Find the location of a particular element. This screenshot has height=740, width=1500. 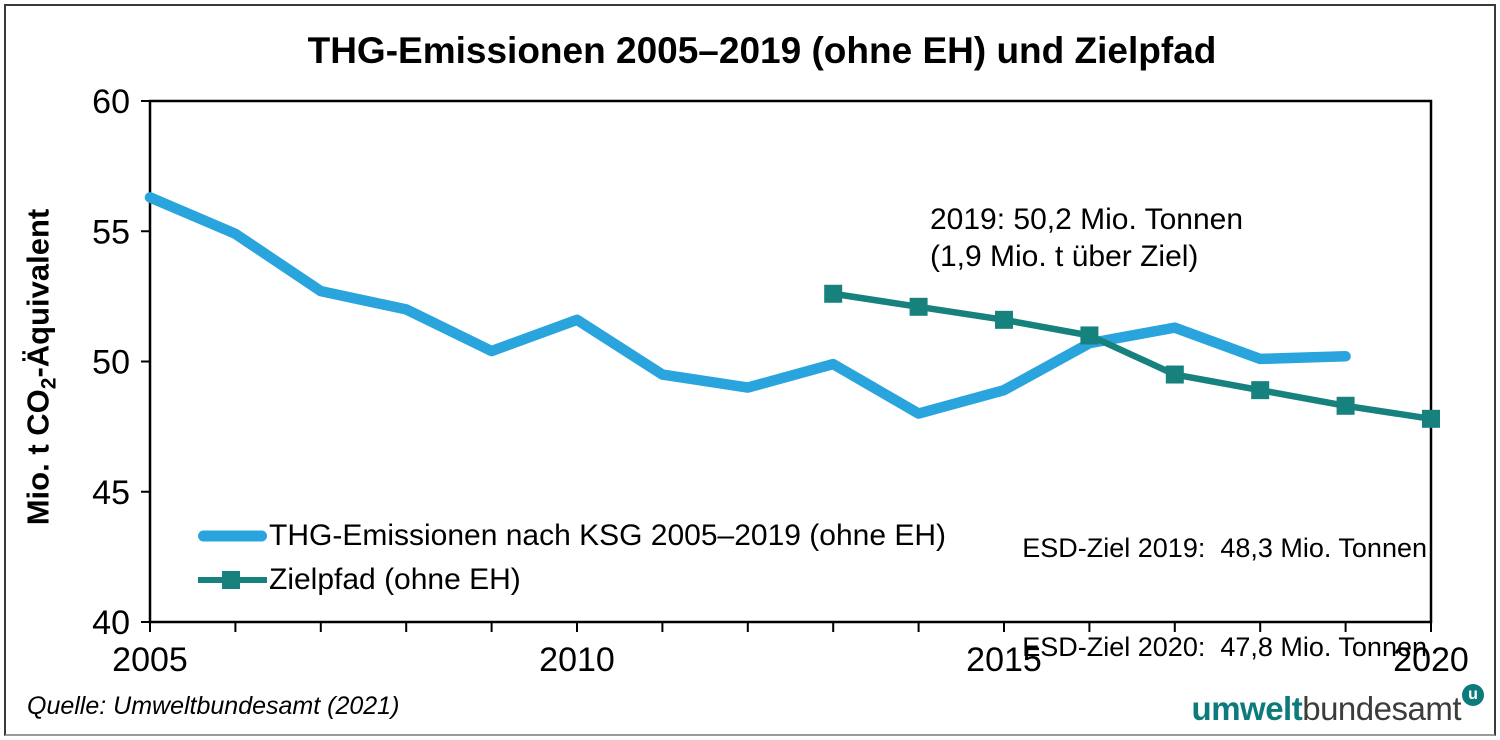

svg-text: 40 is located at coordinates (111, 623).